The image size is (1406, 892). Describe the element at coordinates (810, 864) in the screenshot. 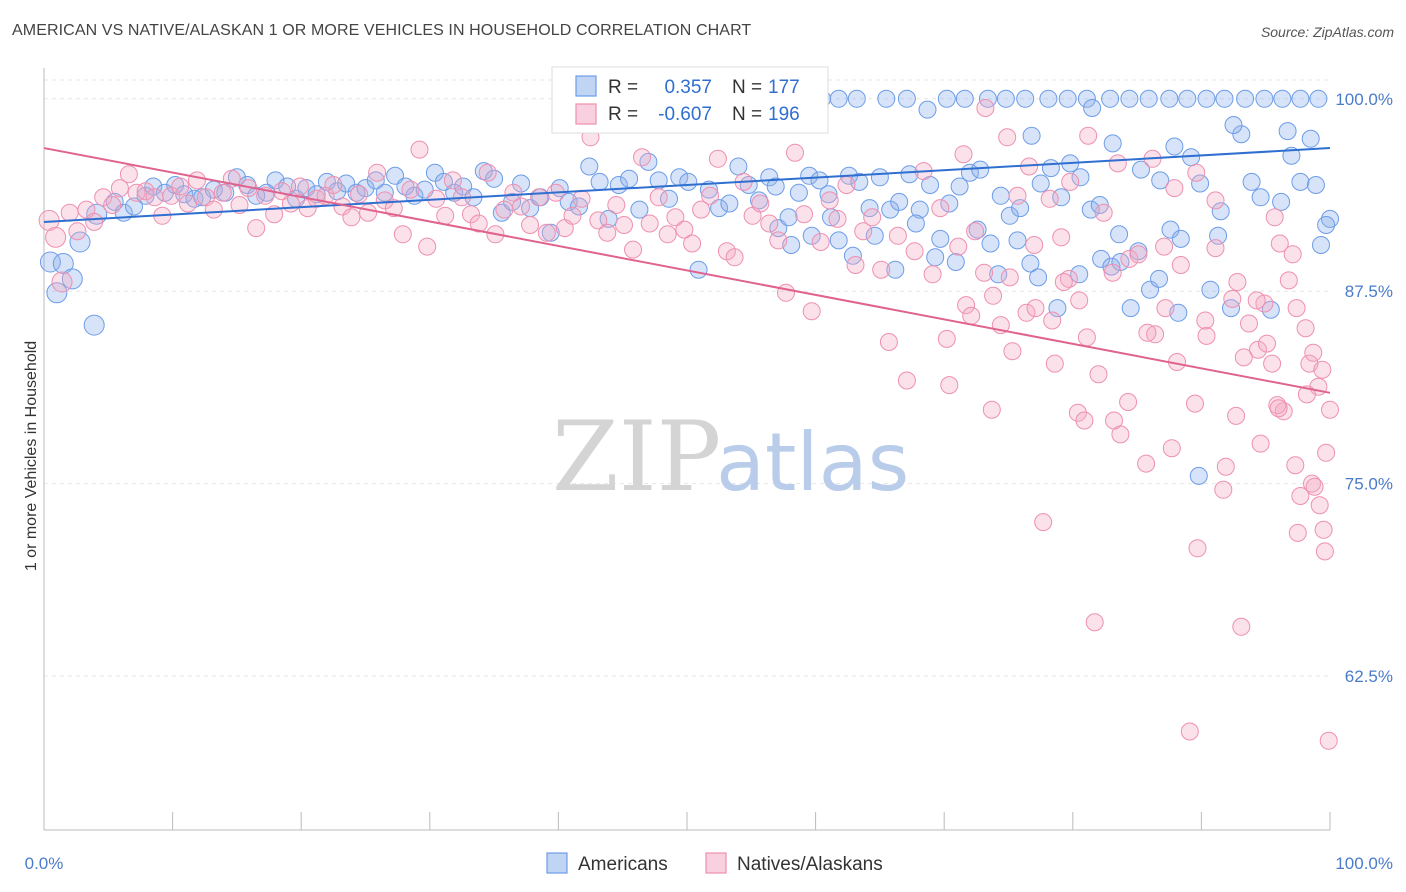

I see `legend-label-natives: Natives/Alaskans` at that location.